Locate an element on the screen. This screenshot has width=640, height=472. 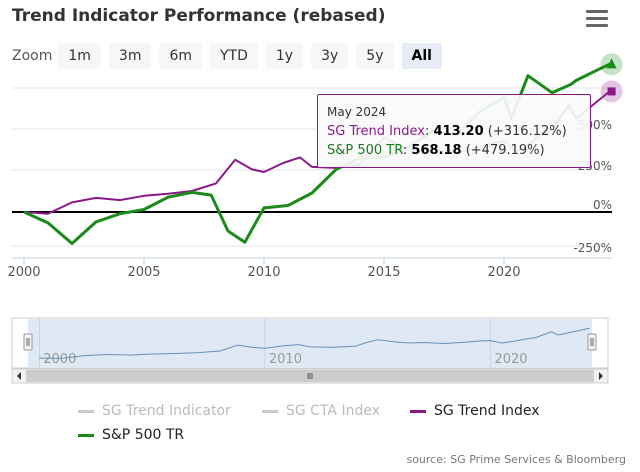
x-tick-label: 2020 is located at coordinates (503, 272).